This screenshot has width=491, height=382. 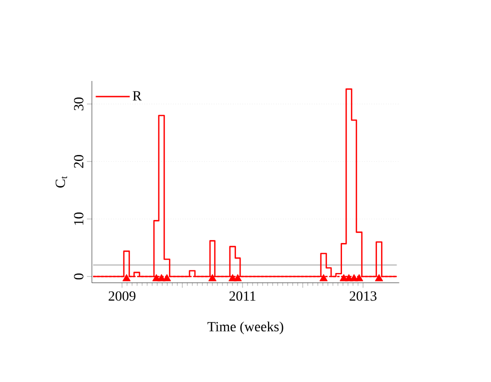 I want to click on y-tick-label: 30, so click(x=79, y=104).